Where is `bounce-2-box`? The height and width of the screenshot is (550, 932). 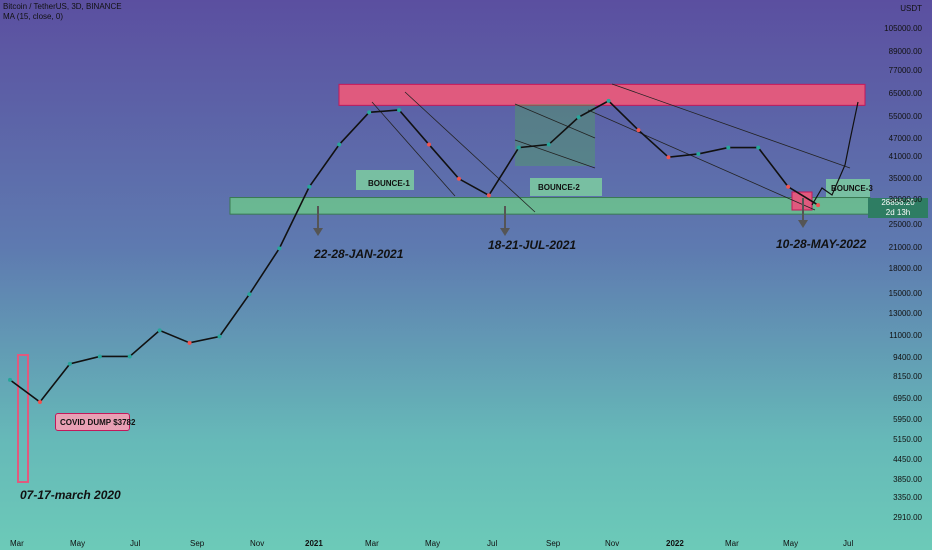 bounce-2-box is located at coordinates (566, 187).